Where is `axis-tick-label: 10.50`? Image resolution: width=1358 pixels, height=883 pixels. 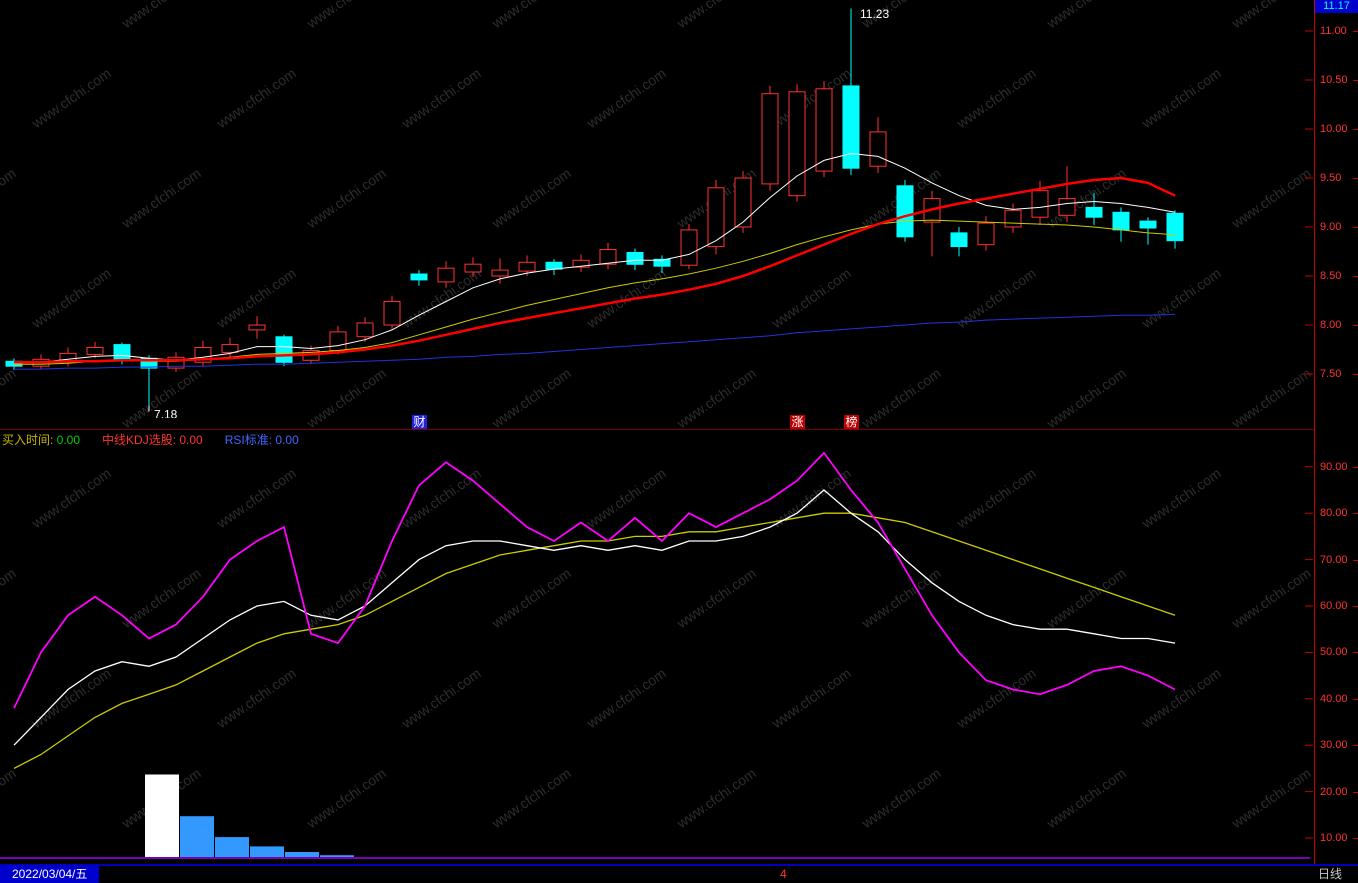
axis-tick-label: 10.50 is located at coordinates (1334, 80).